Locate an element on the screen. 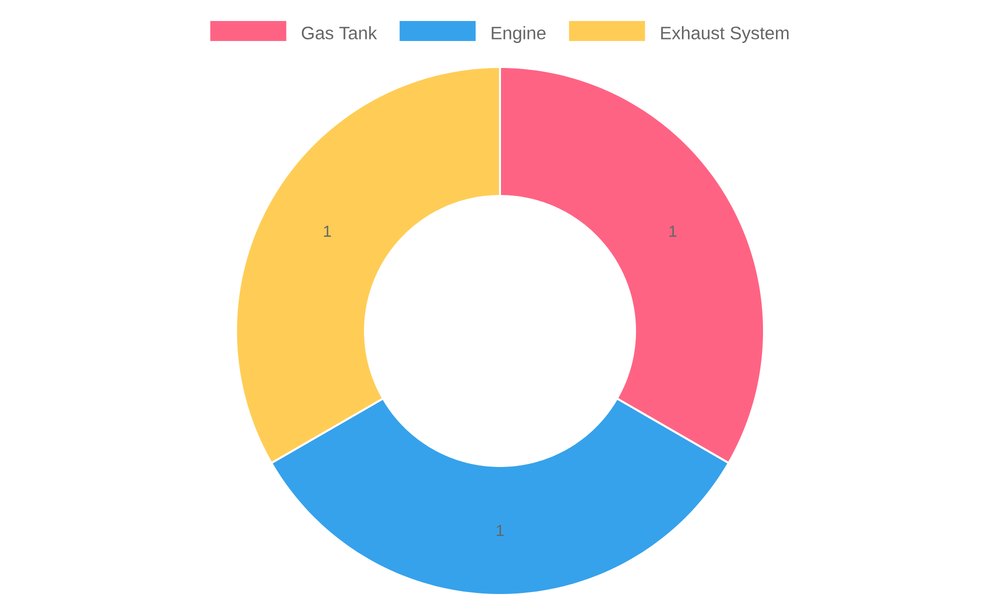 The height and width of the screenshot is (600, 1000). legend-label: Exhaust System is located at coordinates (725, 34).